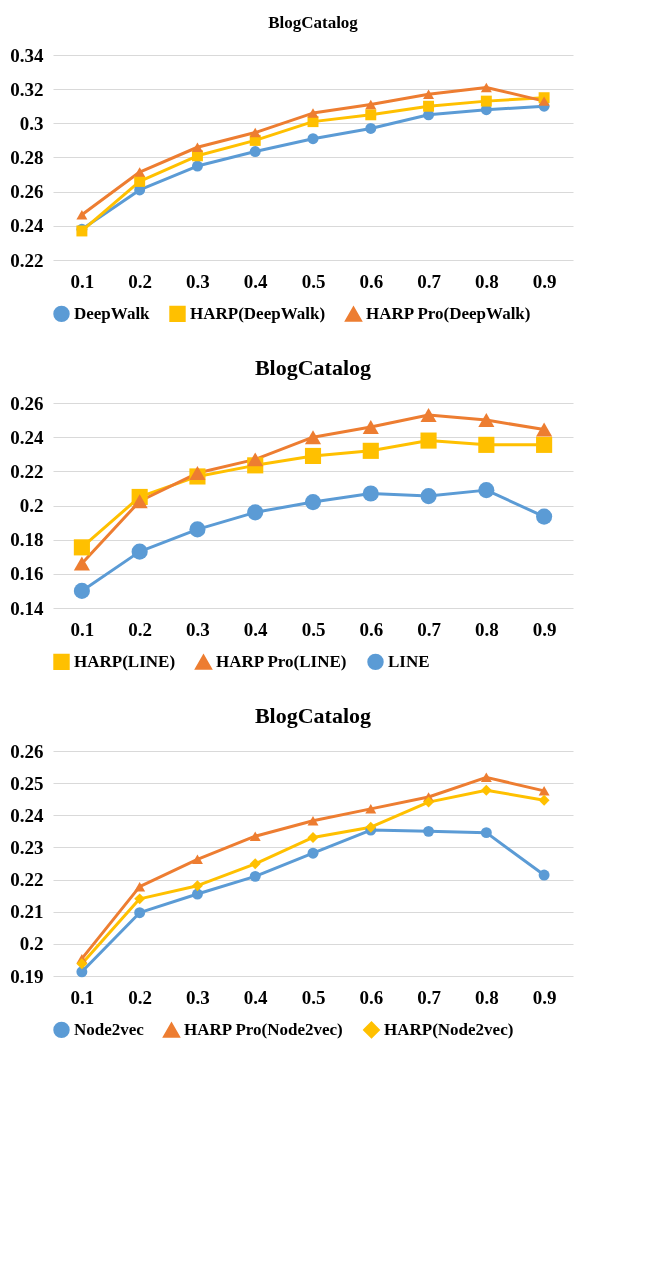 This screenshot has height=1269, width=668. What do you see at coordinates (27, 976) in the screenshot?
I see `y-tick-label: 0.19` at bounding box center [27, 976].